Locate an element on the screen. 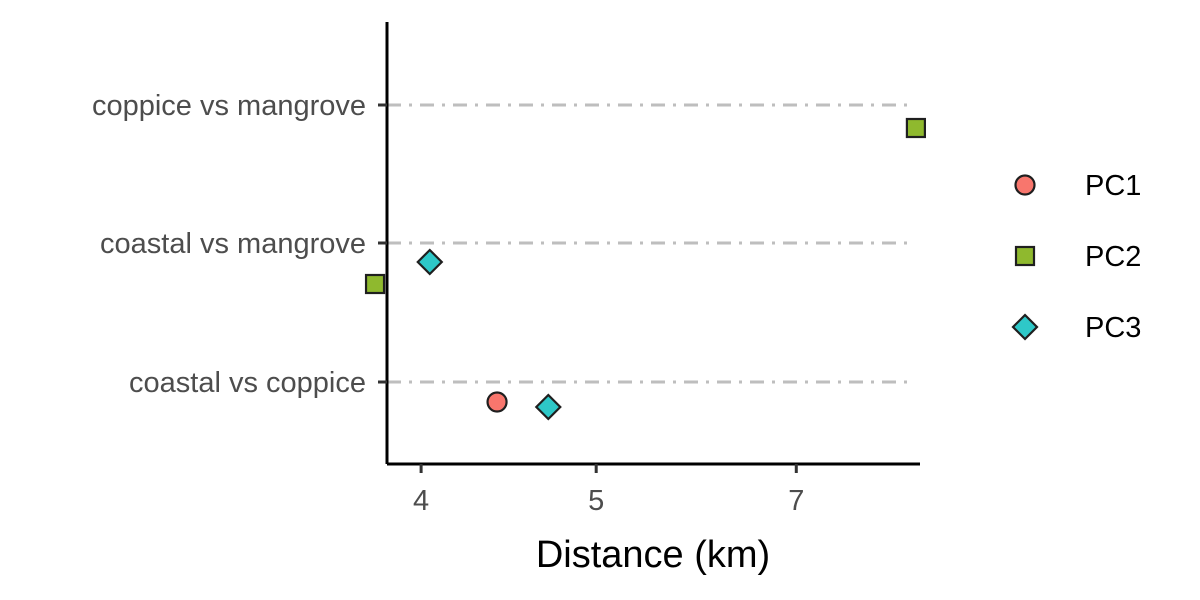 Image resolution: width=1200 pixels, height=600 pixels. x-tick-label: 4 is located at coordinates (421, 501).